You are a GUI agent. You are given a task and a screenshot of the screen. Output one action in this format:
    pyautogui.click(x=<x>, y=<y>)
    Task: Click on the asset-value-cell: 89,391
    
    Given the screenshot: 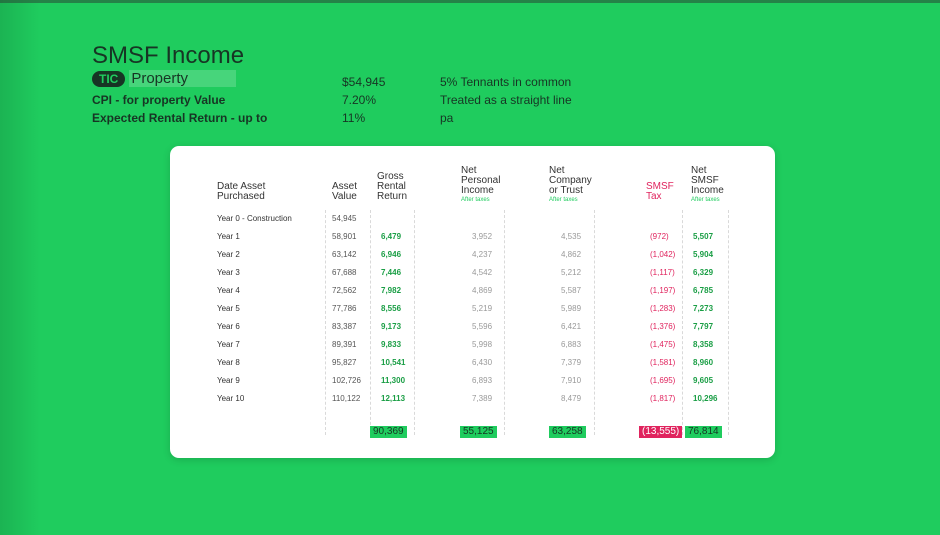 What is the action you would take?
    pyautogui.click(x=344, y=344)
    